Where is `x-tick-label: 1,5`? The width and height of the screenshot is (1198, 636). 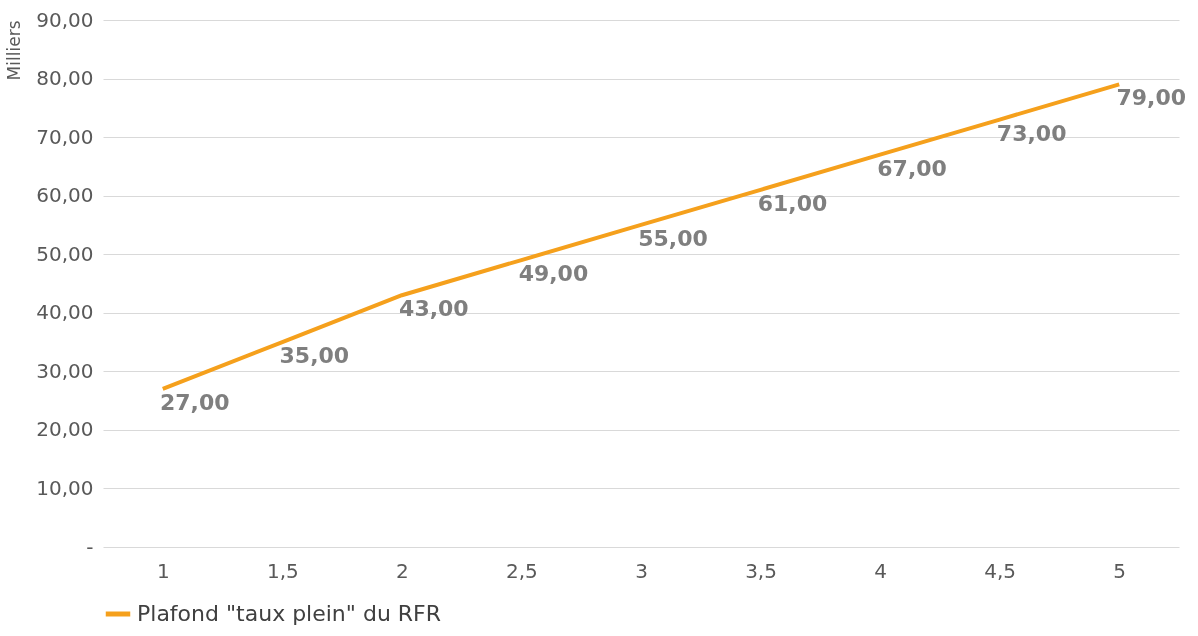 x-tick-label: 1,5 is located at coordinates (282, 570).